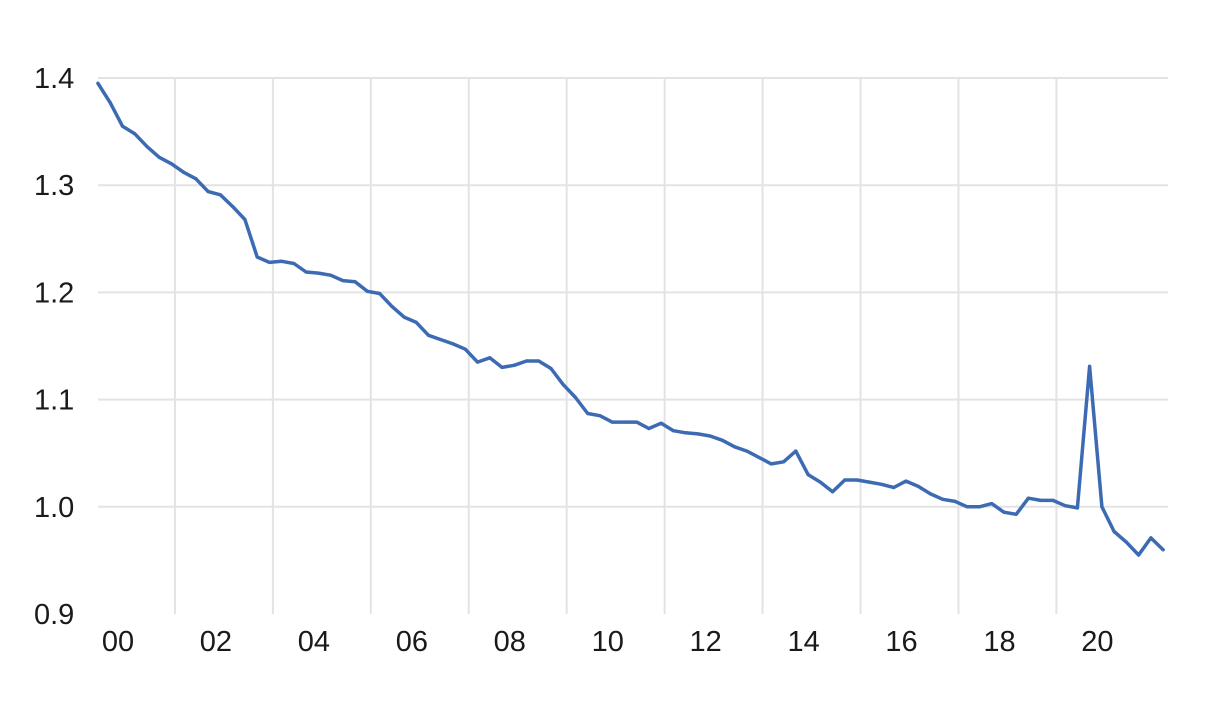  What do you see at coordinates (999, 642) in the screenshot?
I see `x-tick-label: 18` at bounding box center [999, 642].